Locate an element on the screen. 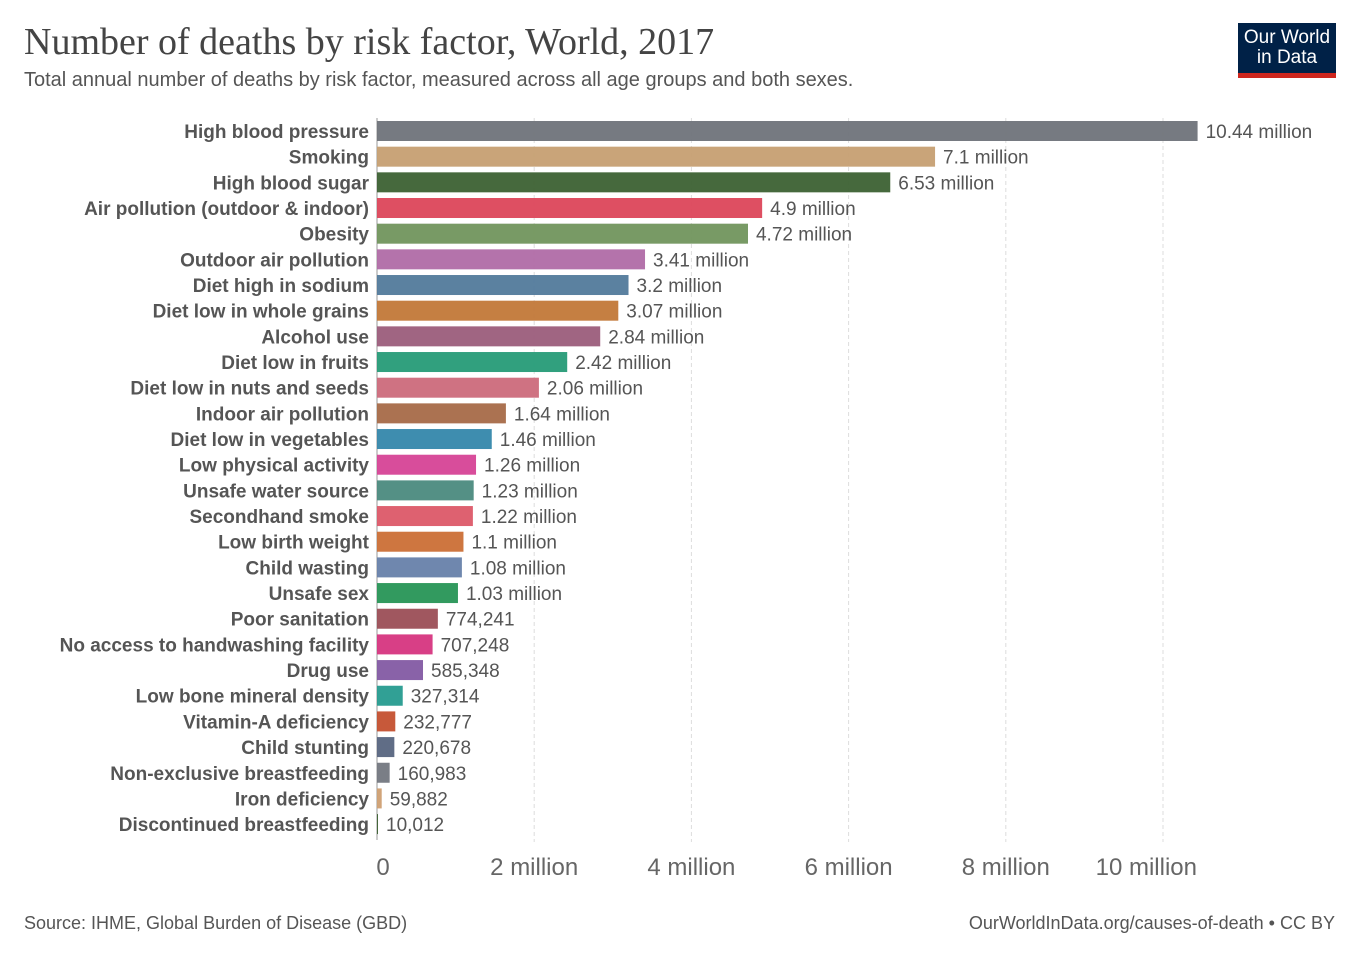 The height and width of the screenshot is (958, 1360). category-label: Smoking is located at coordinates (329, 158).